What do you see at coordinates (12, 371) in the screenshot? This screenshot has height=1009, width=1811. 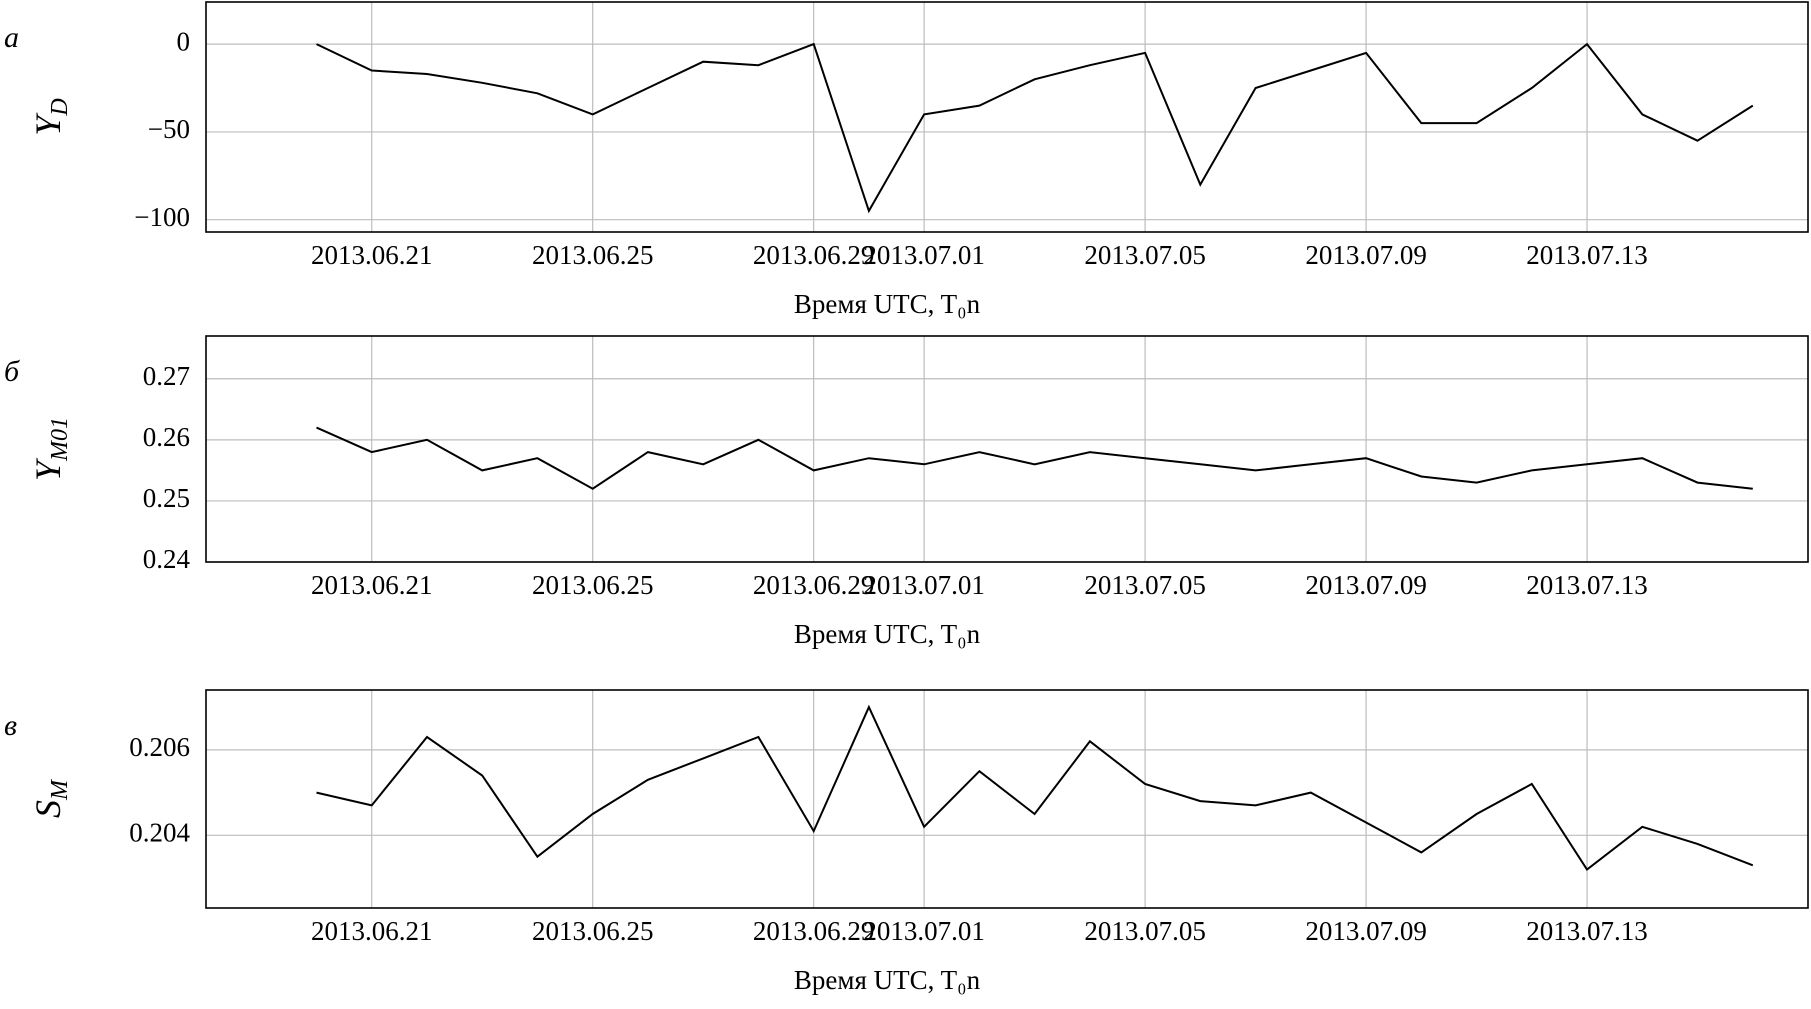 I see `panel-letter: б` at bounding box center [12, 371].